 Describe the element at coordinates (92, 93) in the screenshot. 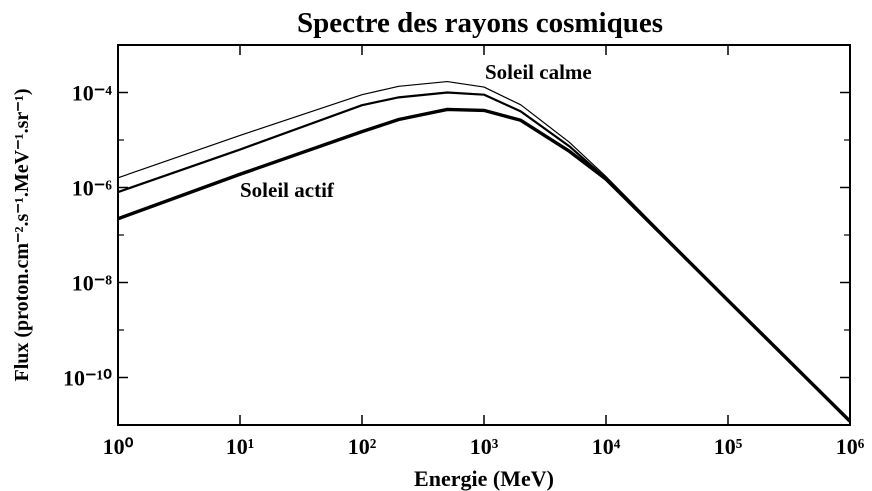

I see `y-tick-label: 10⁻⁴` at that location.